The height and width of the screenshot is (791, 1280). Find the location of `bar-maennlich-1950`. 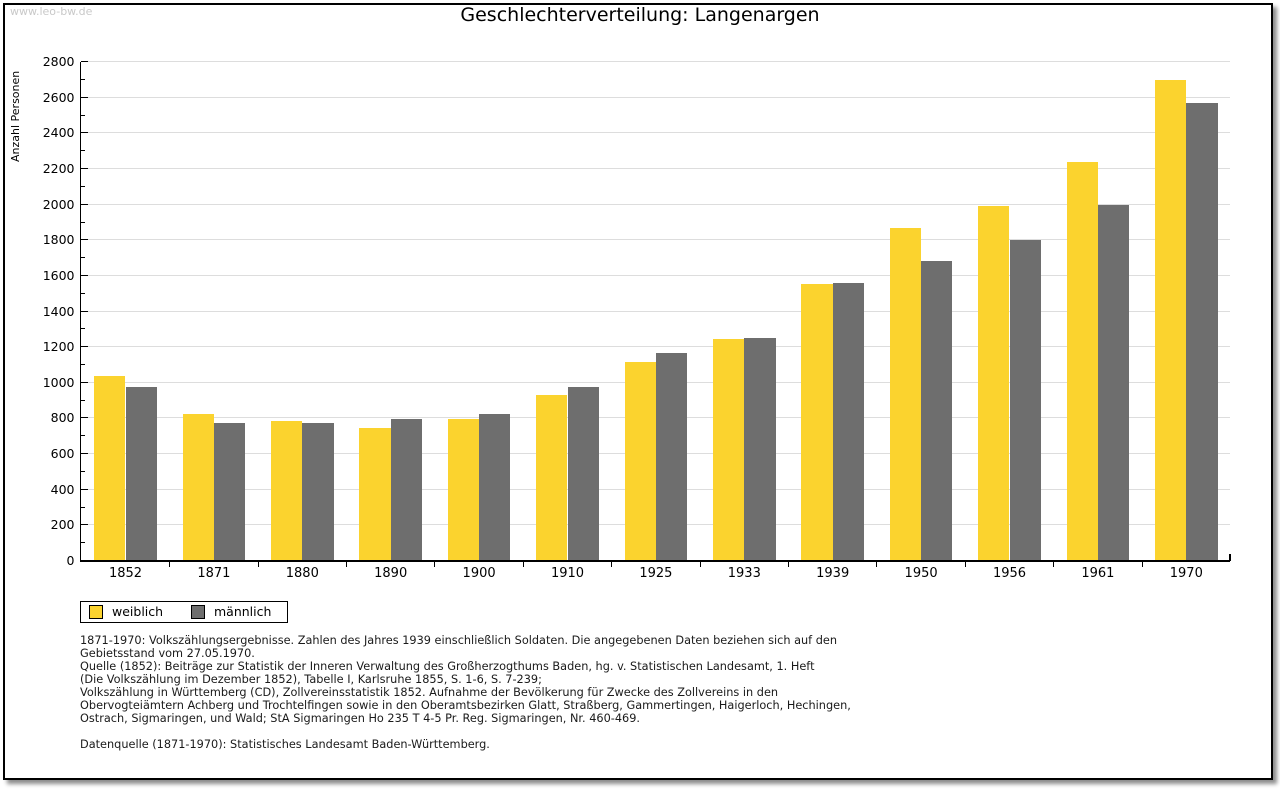

bar-maennlich-1950 is located at coordinates (937, 411).